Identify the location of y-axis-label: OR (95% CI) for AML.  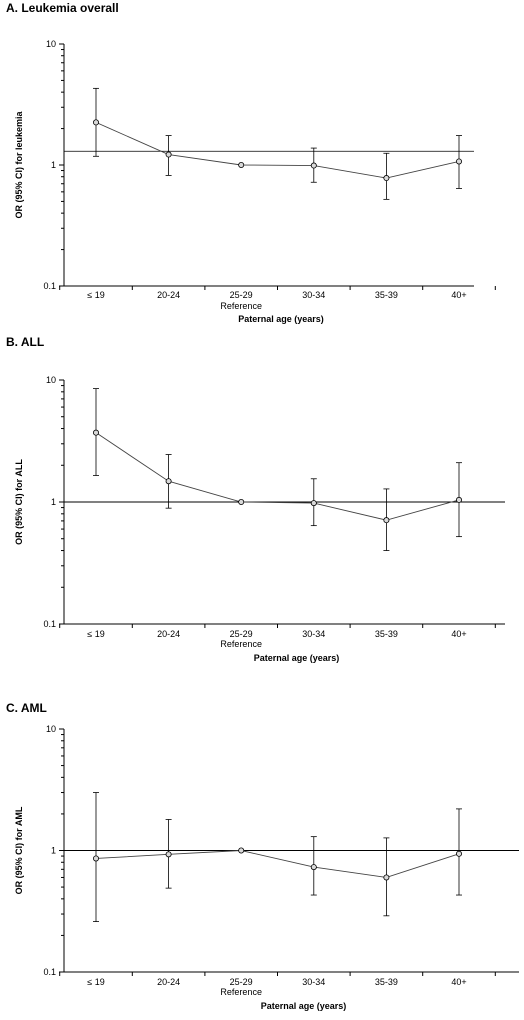
(19, 850).